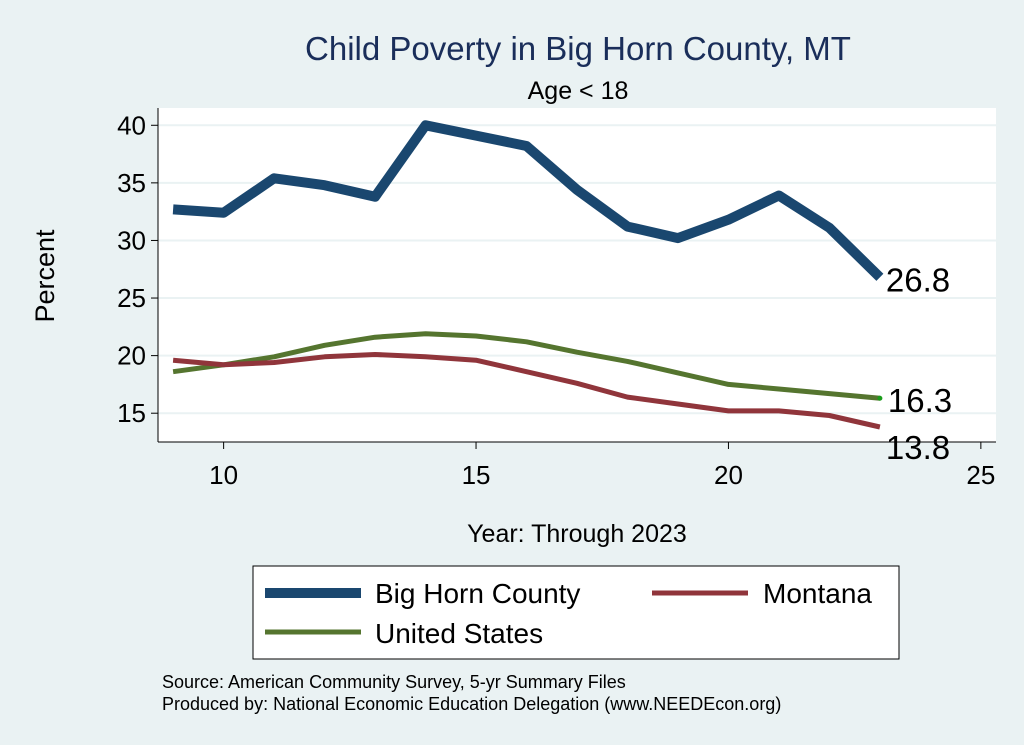 This screenshot has height=745, width=1024. What do you see at coordinates (576, 612) in the screenshot?
I see `legend-box` at bounding box center [576, 612].